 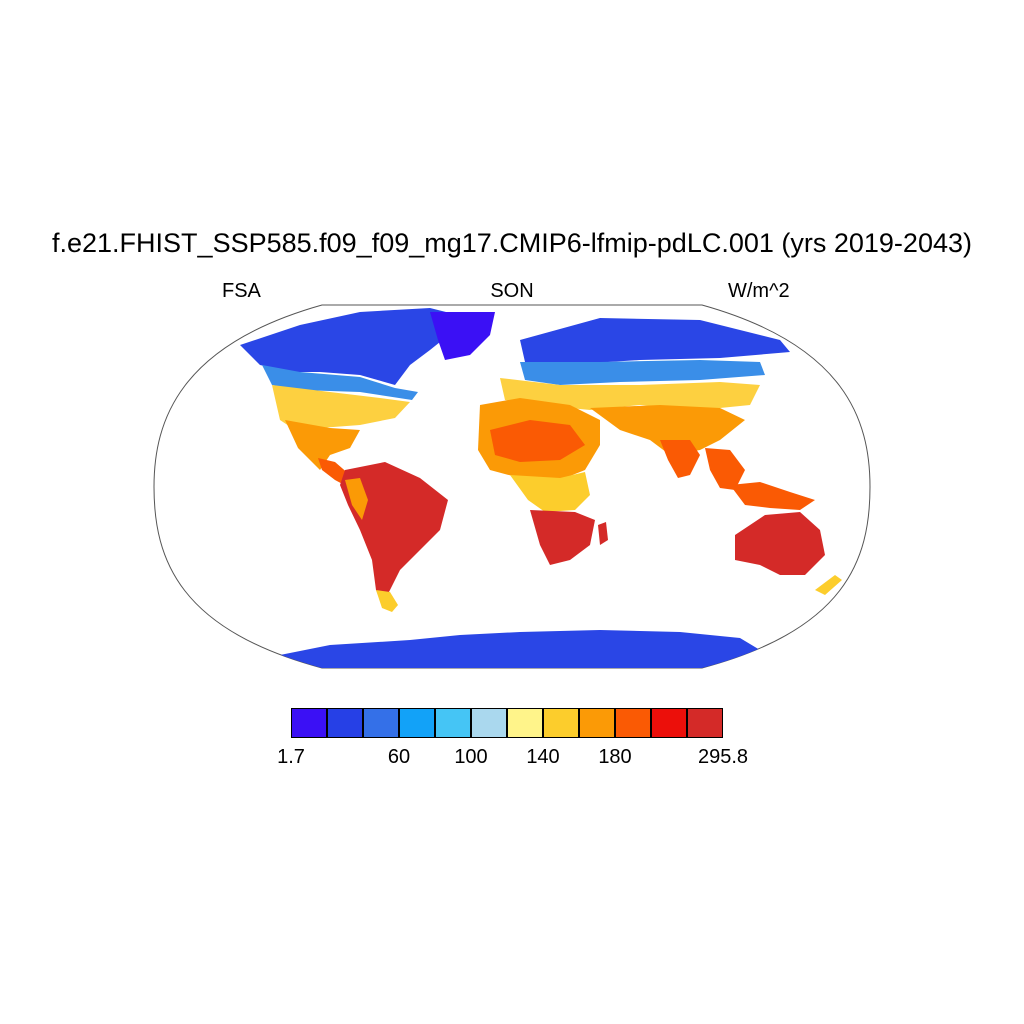 What do you see at coordinates (462, 336) in the screenshot?
I see `land-greenland` at bounding box center [462, 336].